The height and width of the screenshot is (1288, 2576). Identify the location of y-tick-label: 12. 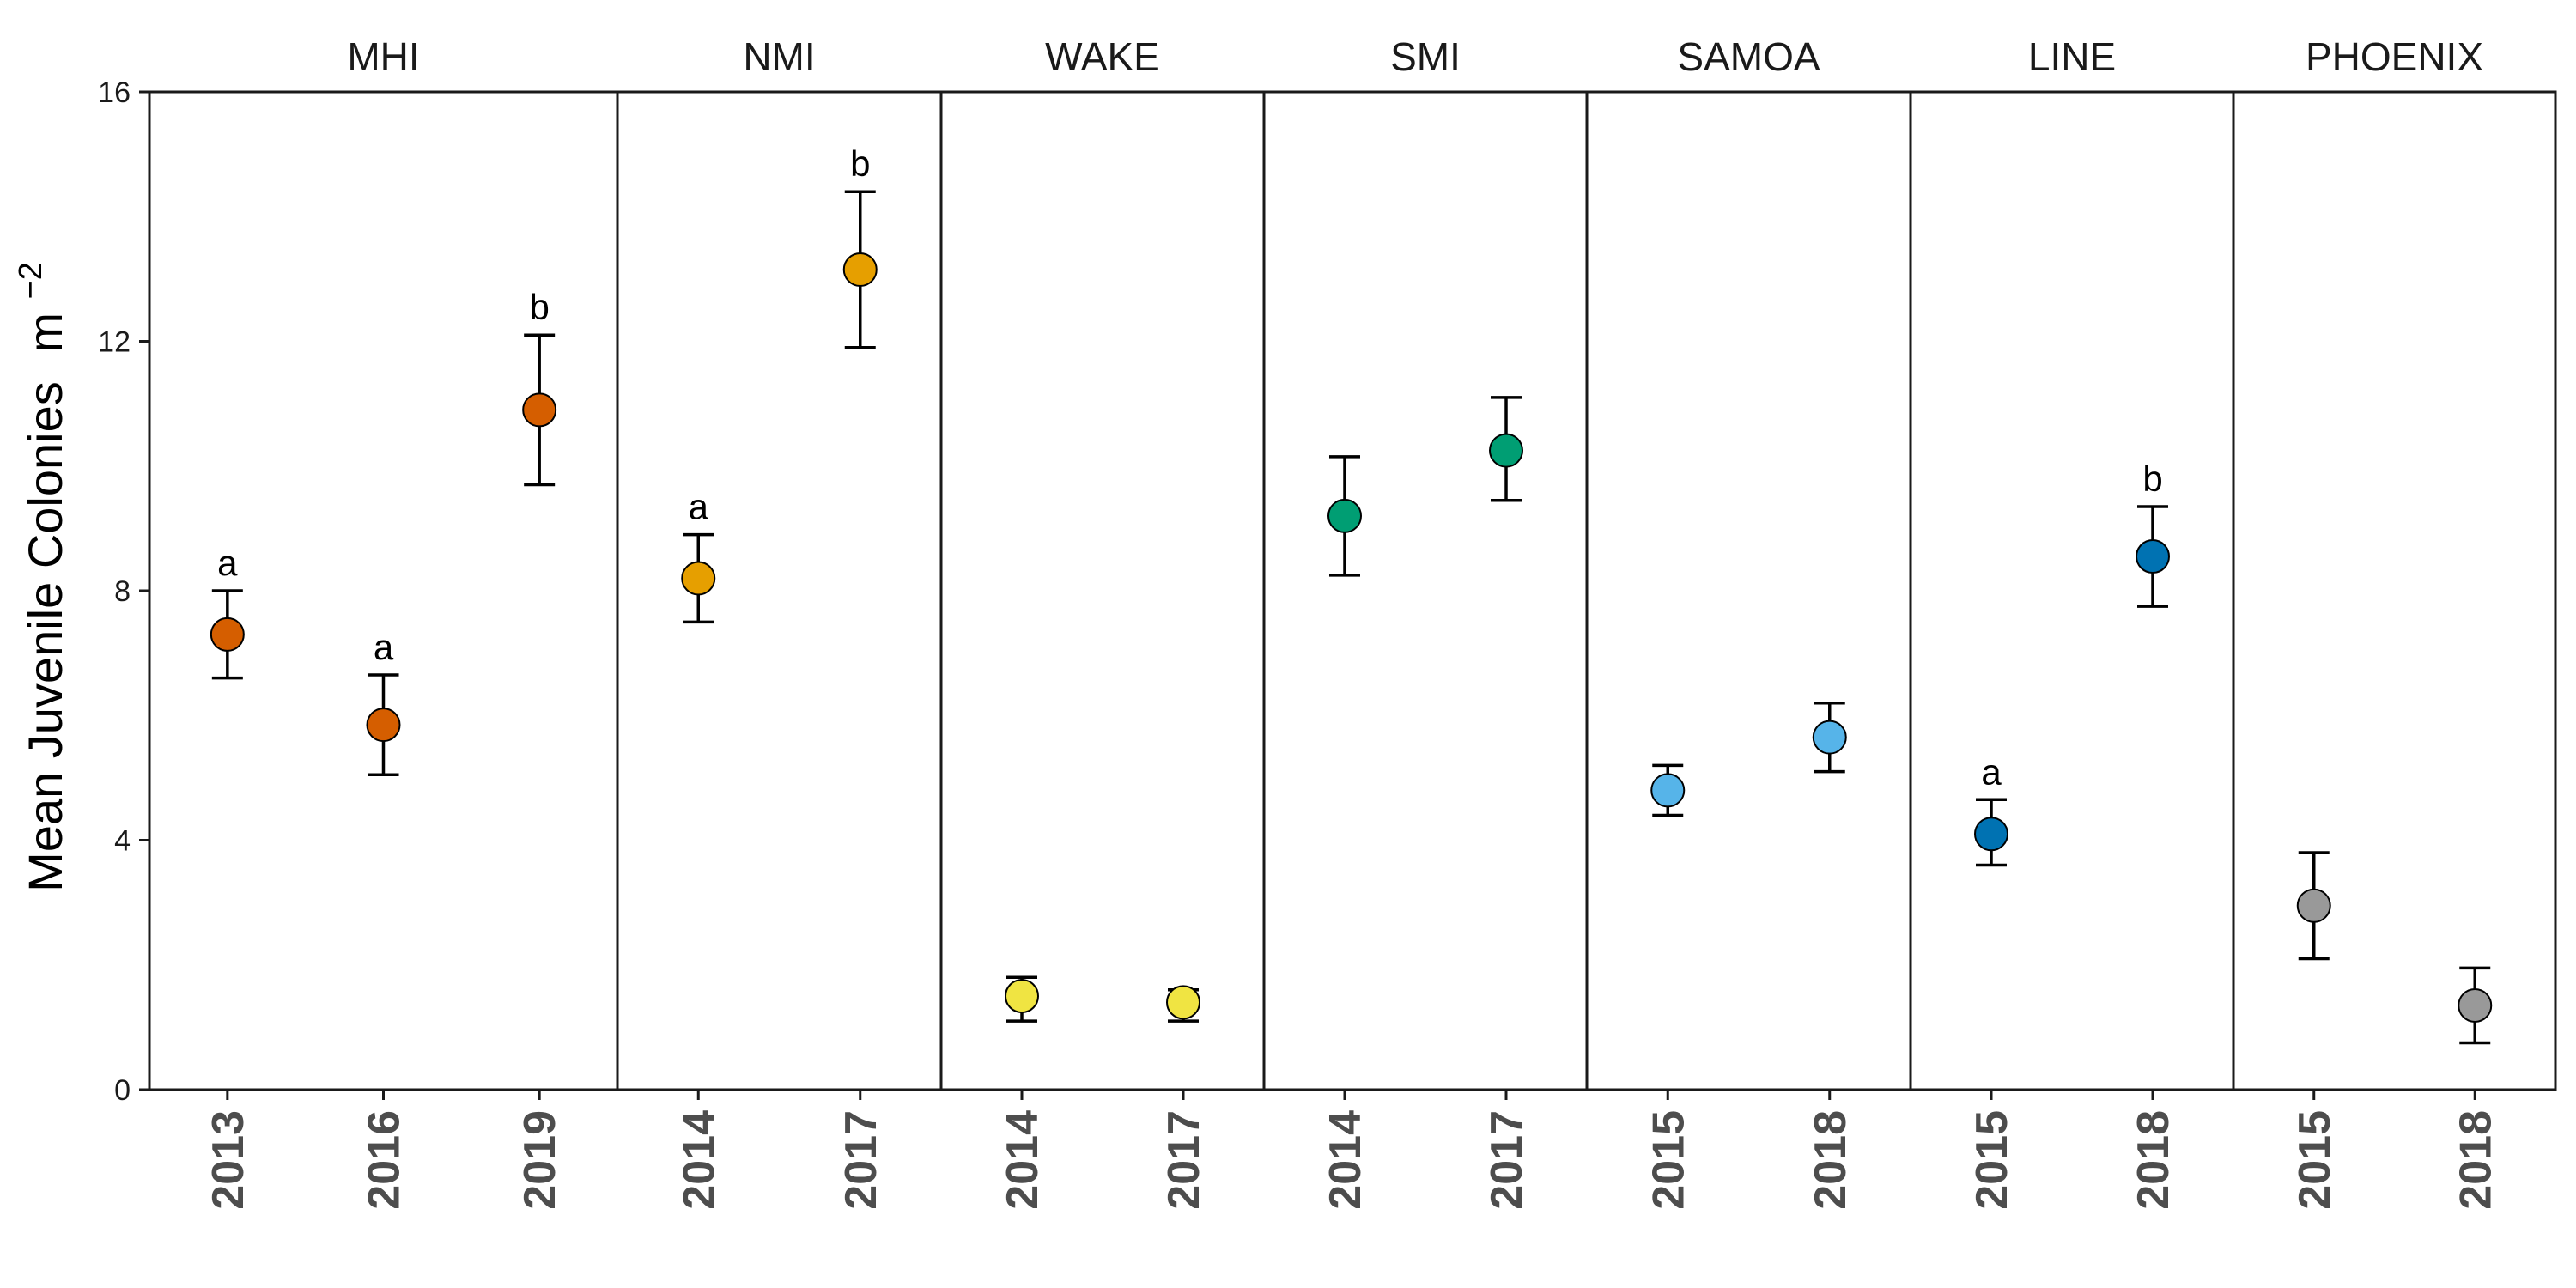
(114, 343).